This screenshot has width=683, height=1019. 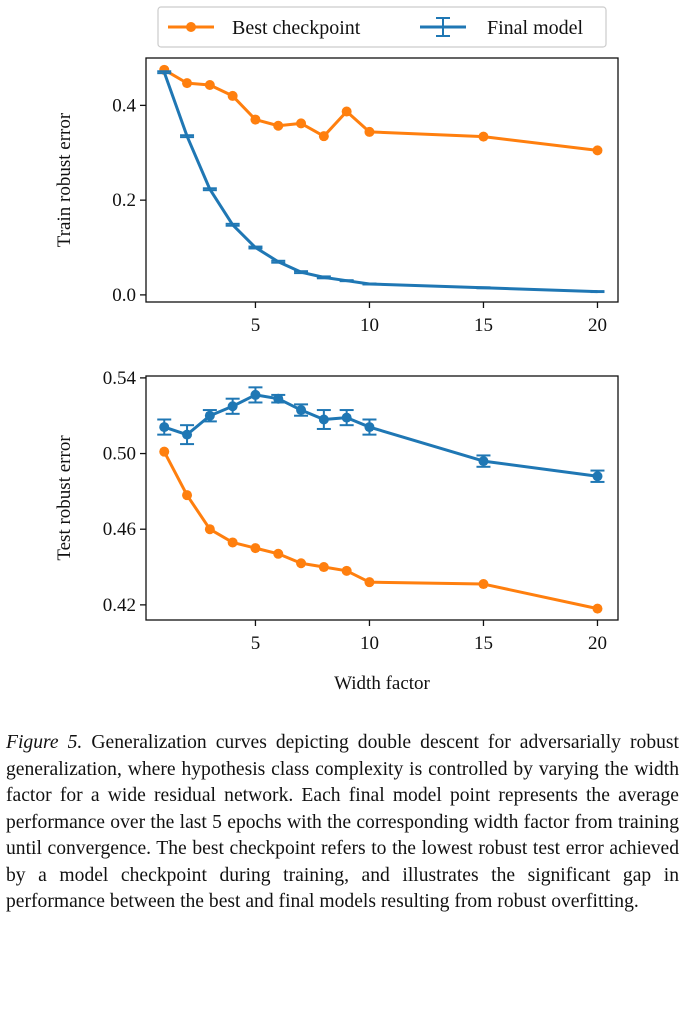 I want to click on test-error-xtick-label: 15, so click(x=483, y=643).